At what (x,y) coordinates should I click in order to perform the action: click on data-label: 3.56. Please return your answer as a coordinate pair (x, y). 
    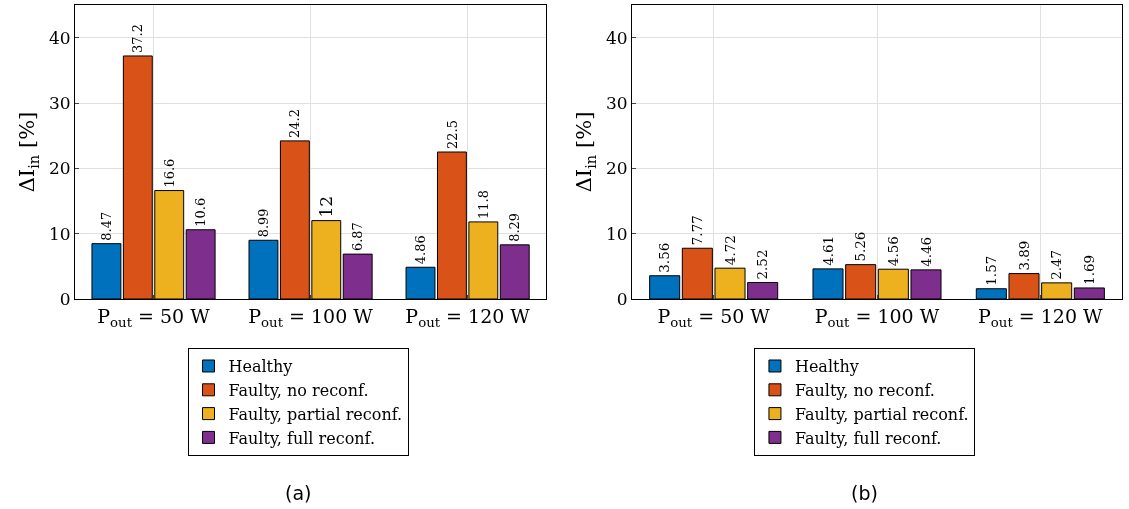
    Looking at the image, I should click on (664, 257).